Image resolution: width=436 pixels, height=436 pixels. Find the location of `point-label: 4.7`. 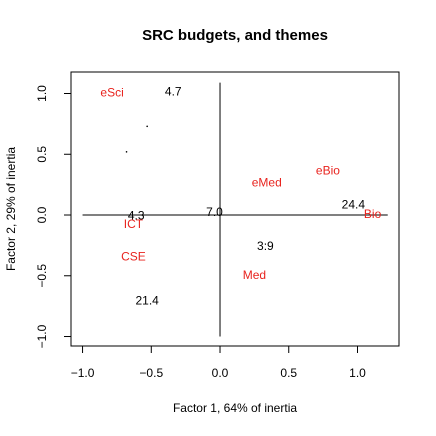

point-label: 4.7 is located at coordinates (173, 91).